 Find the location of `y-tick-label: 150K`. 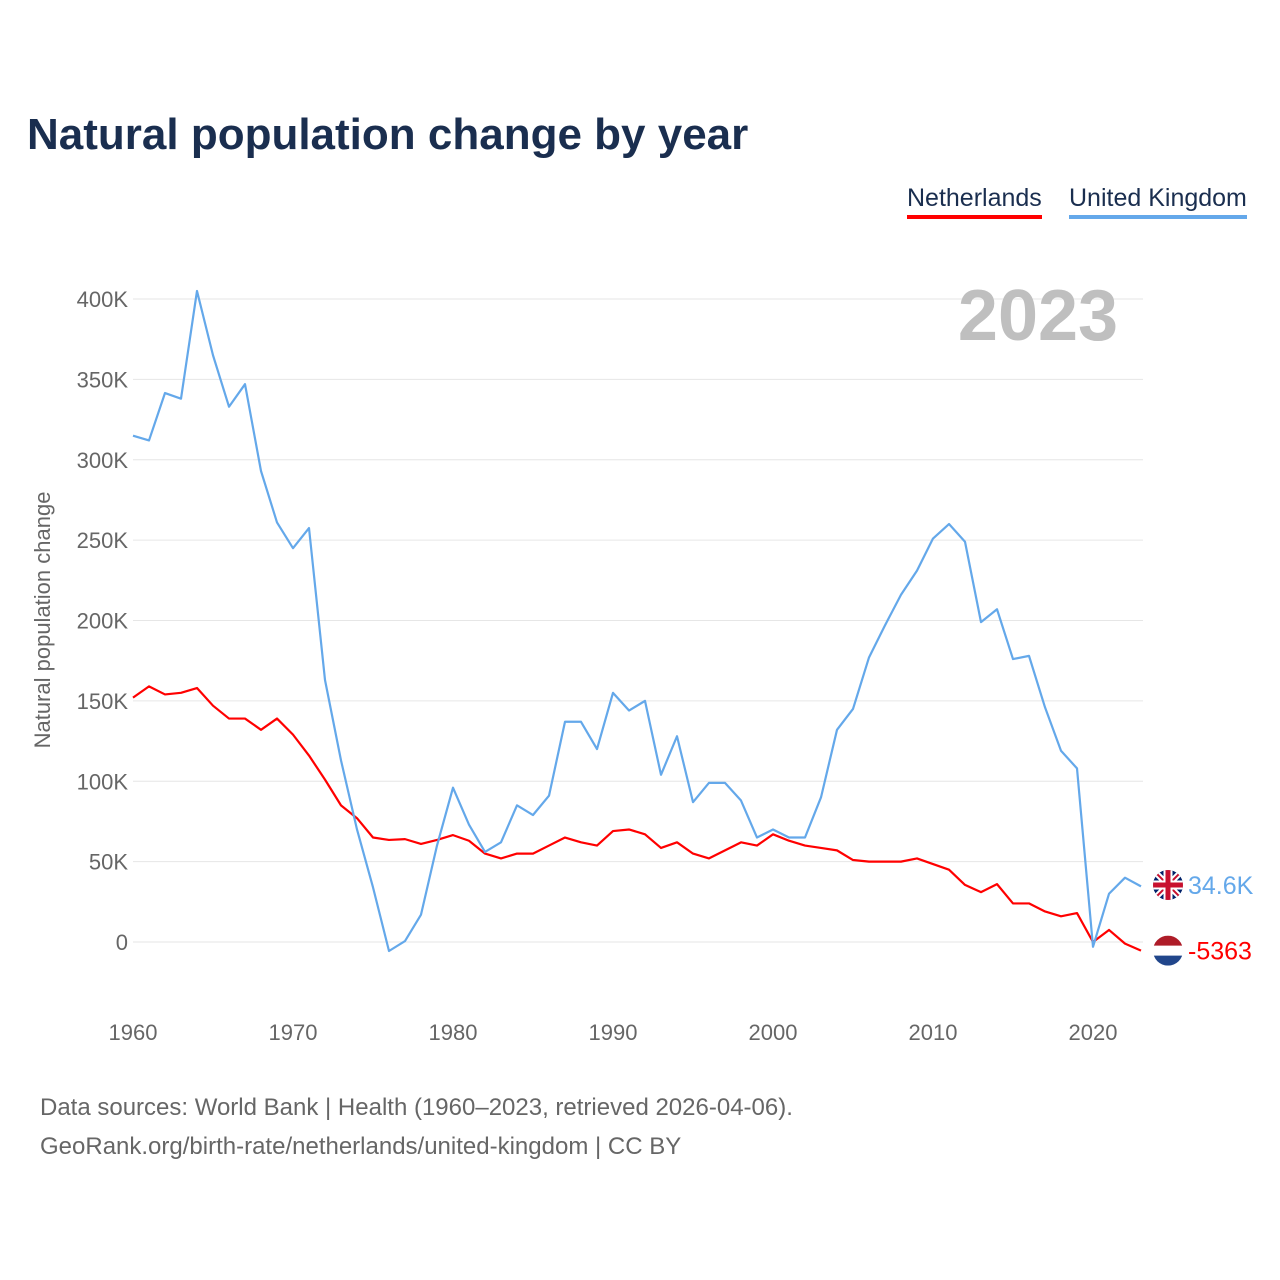

y-tick-label: 150K is located at coordinates (103, 701).